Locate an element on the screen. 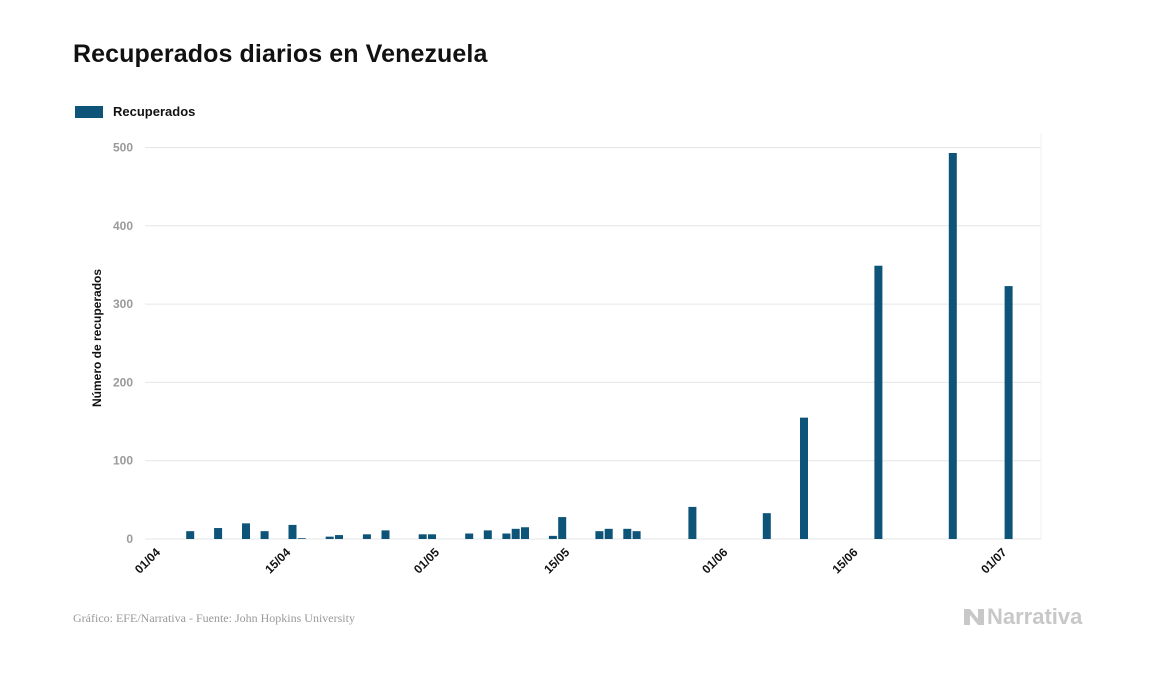 The height and width of the screenshot is (674, 1157). legend-swatch-recuperados is located at coordinates (89, 111).